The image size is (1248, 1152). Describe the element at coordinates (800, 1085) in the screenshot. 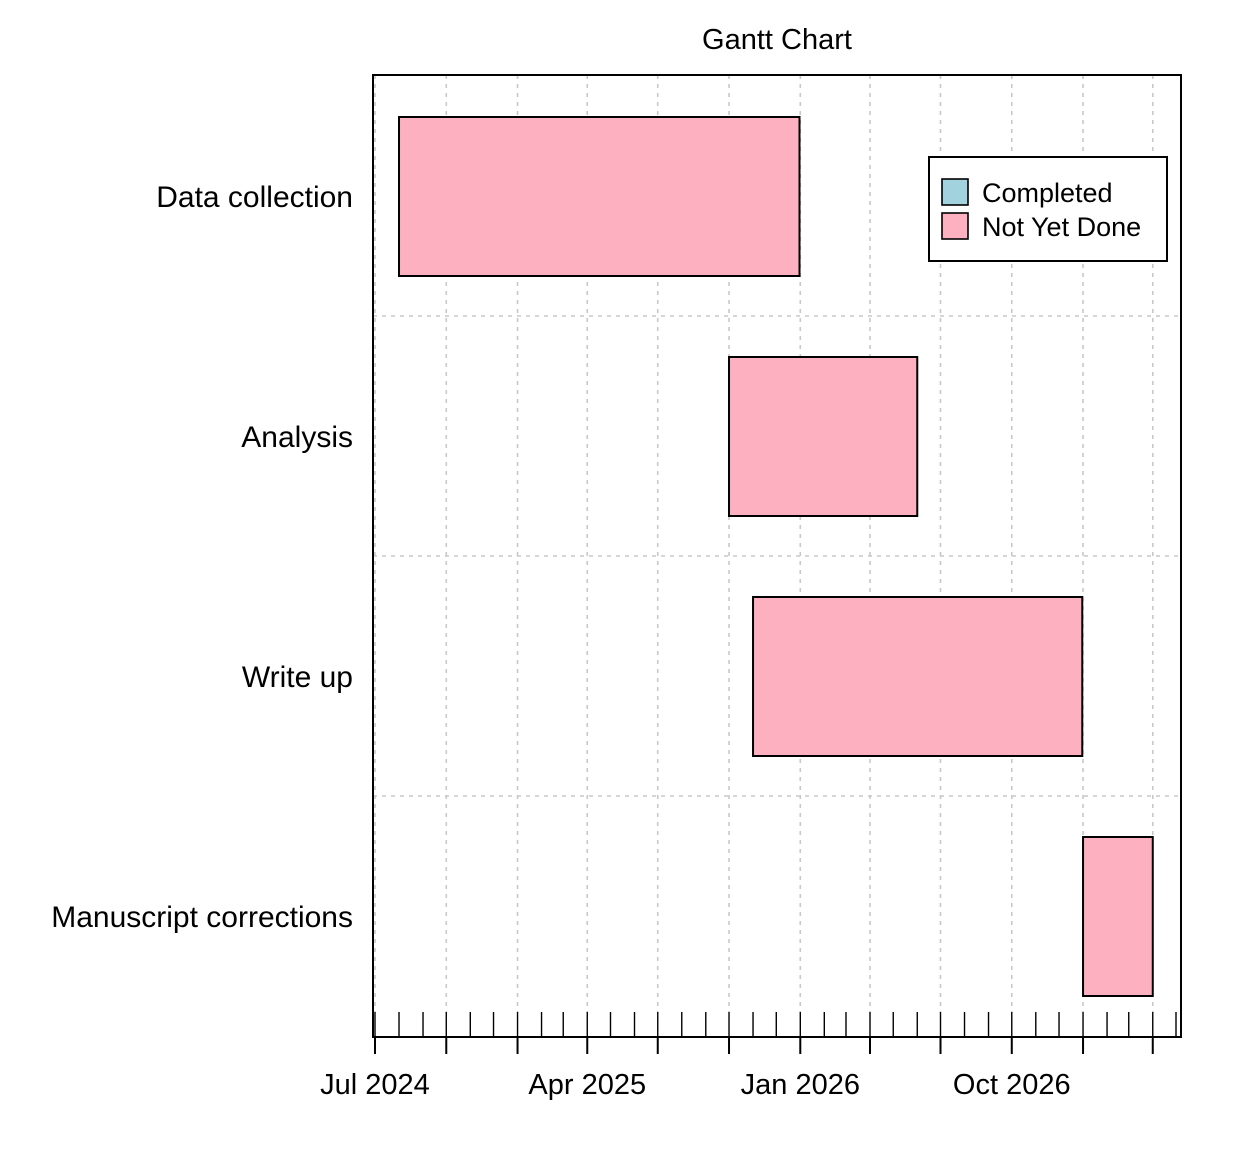

I see `x-tick-label: Jan 2026` at that location.